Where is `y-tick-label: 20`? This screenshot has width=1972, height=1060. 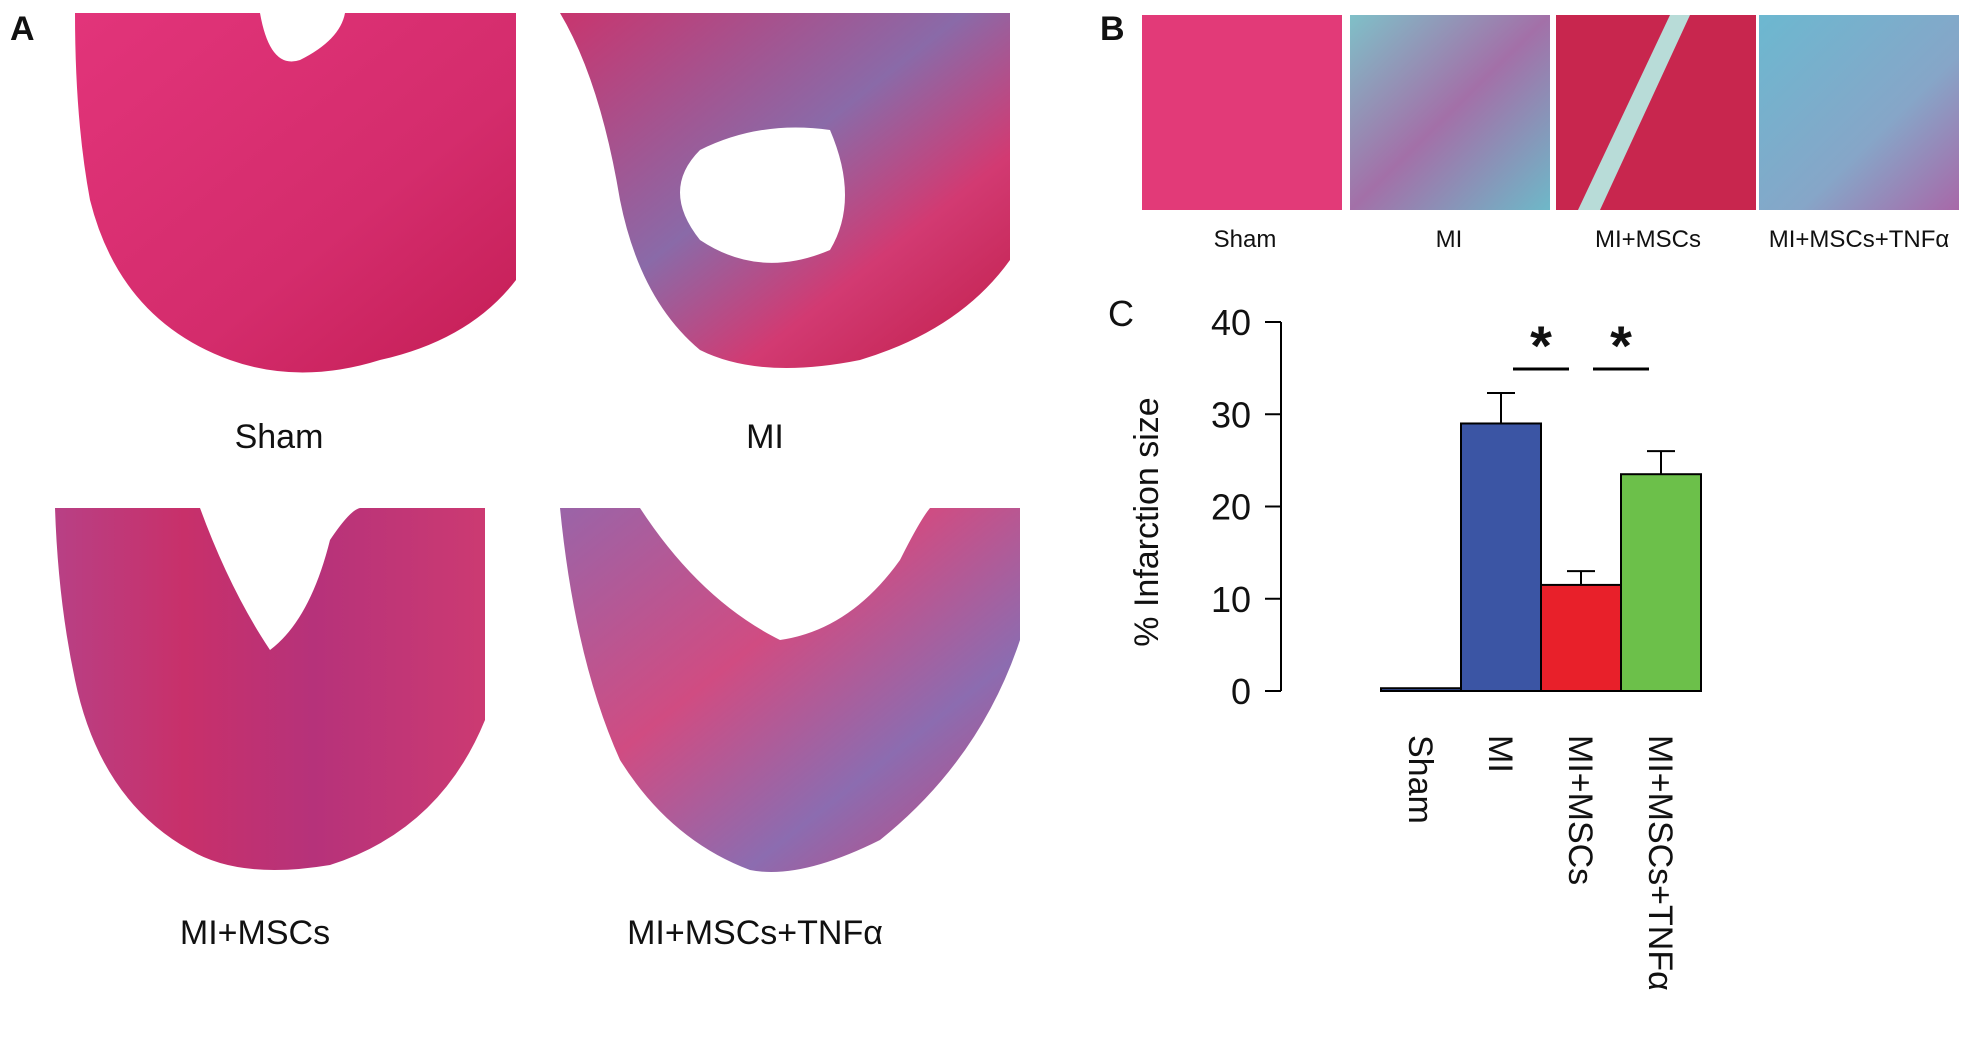
y-tick-label: 20 is located at coordinates (1231, 507).